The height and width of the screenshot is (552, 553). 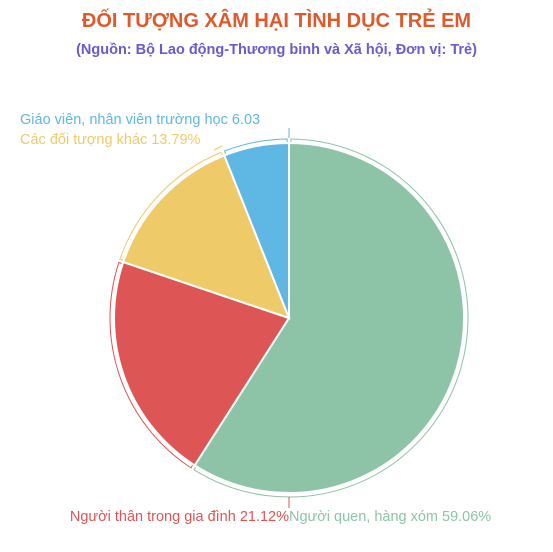 I want to click on chart-title: ĐỐI TƯỢNG XÂM HẠI TÌNH DỤC TRẺ EM, so click(x=276, y=21).